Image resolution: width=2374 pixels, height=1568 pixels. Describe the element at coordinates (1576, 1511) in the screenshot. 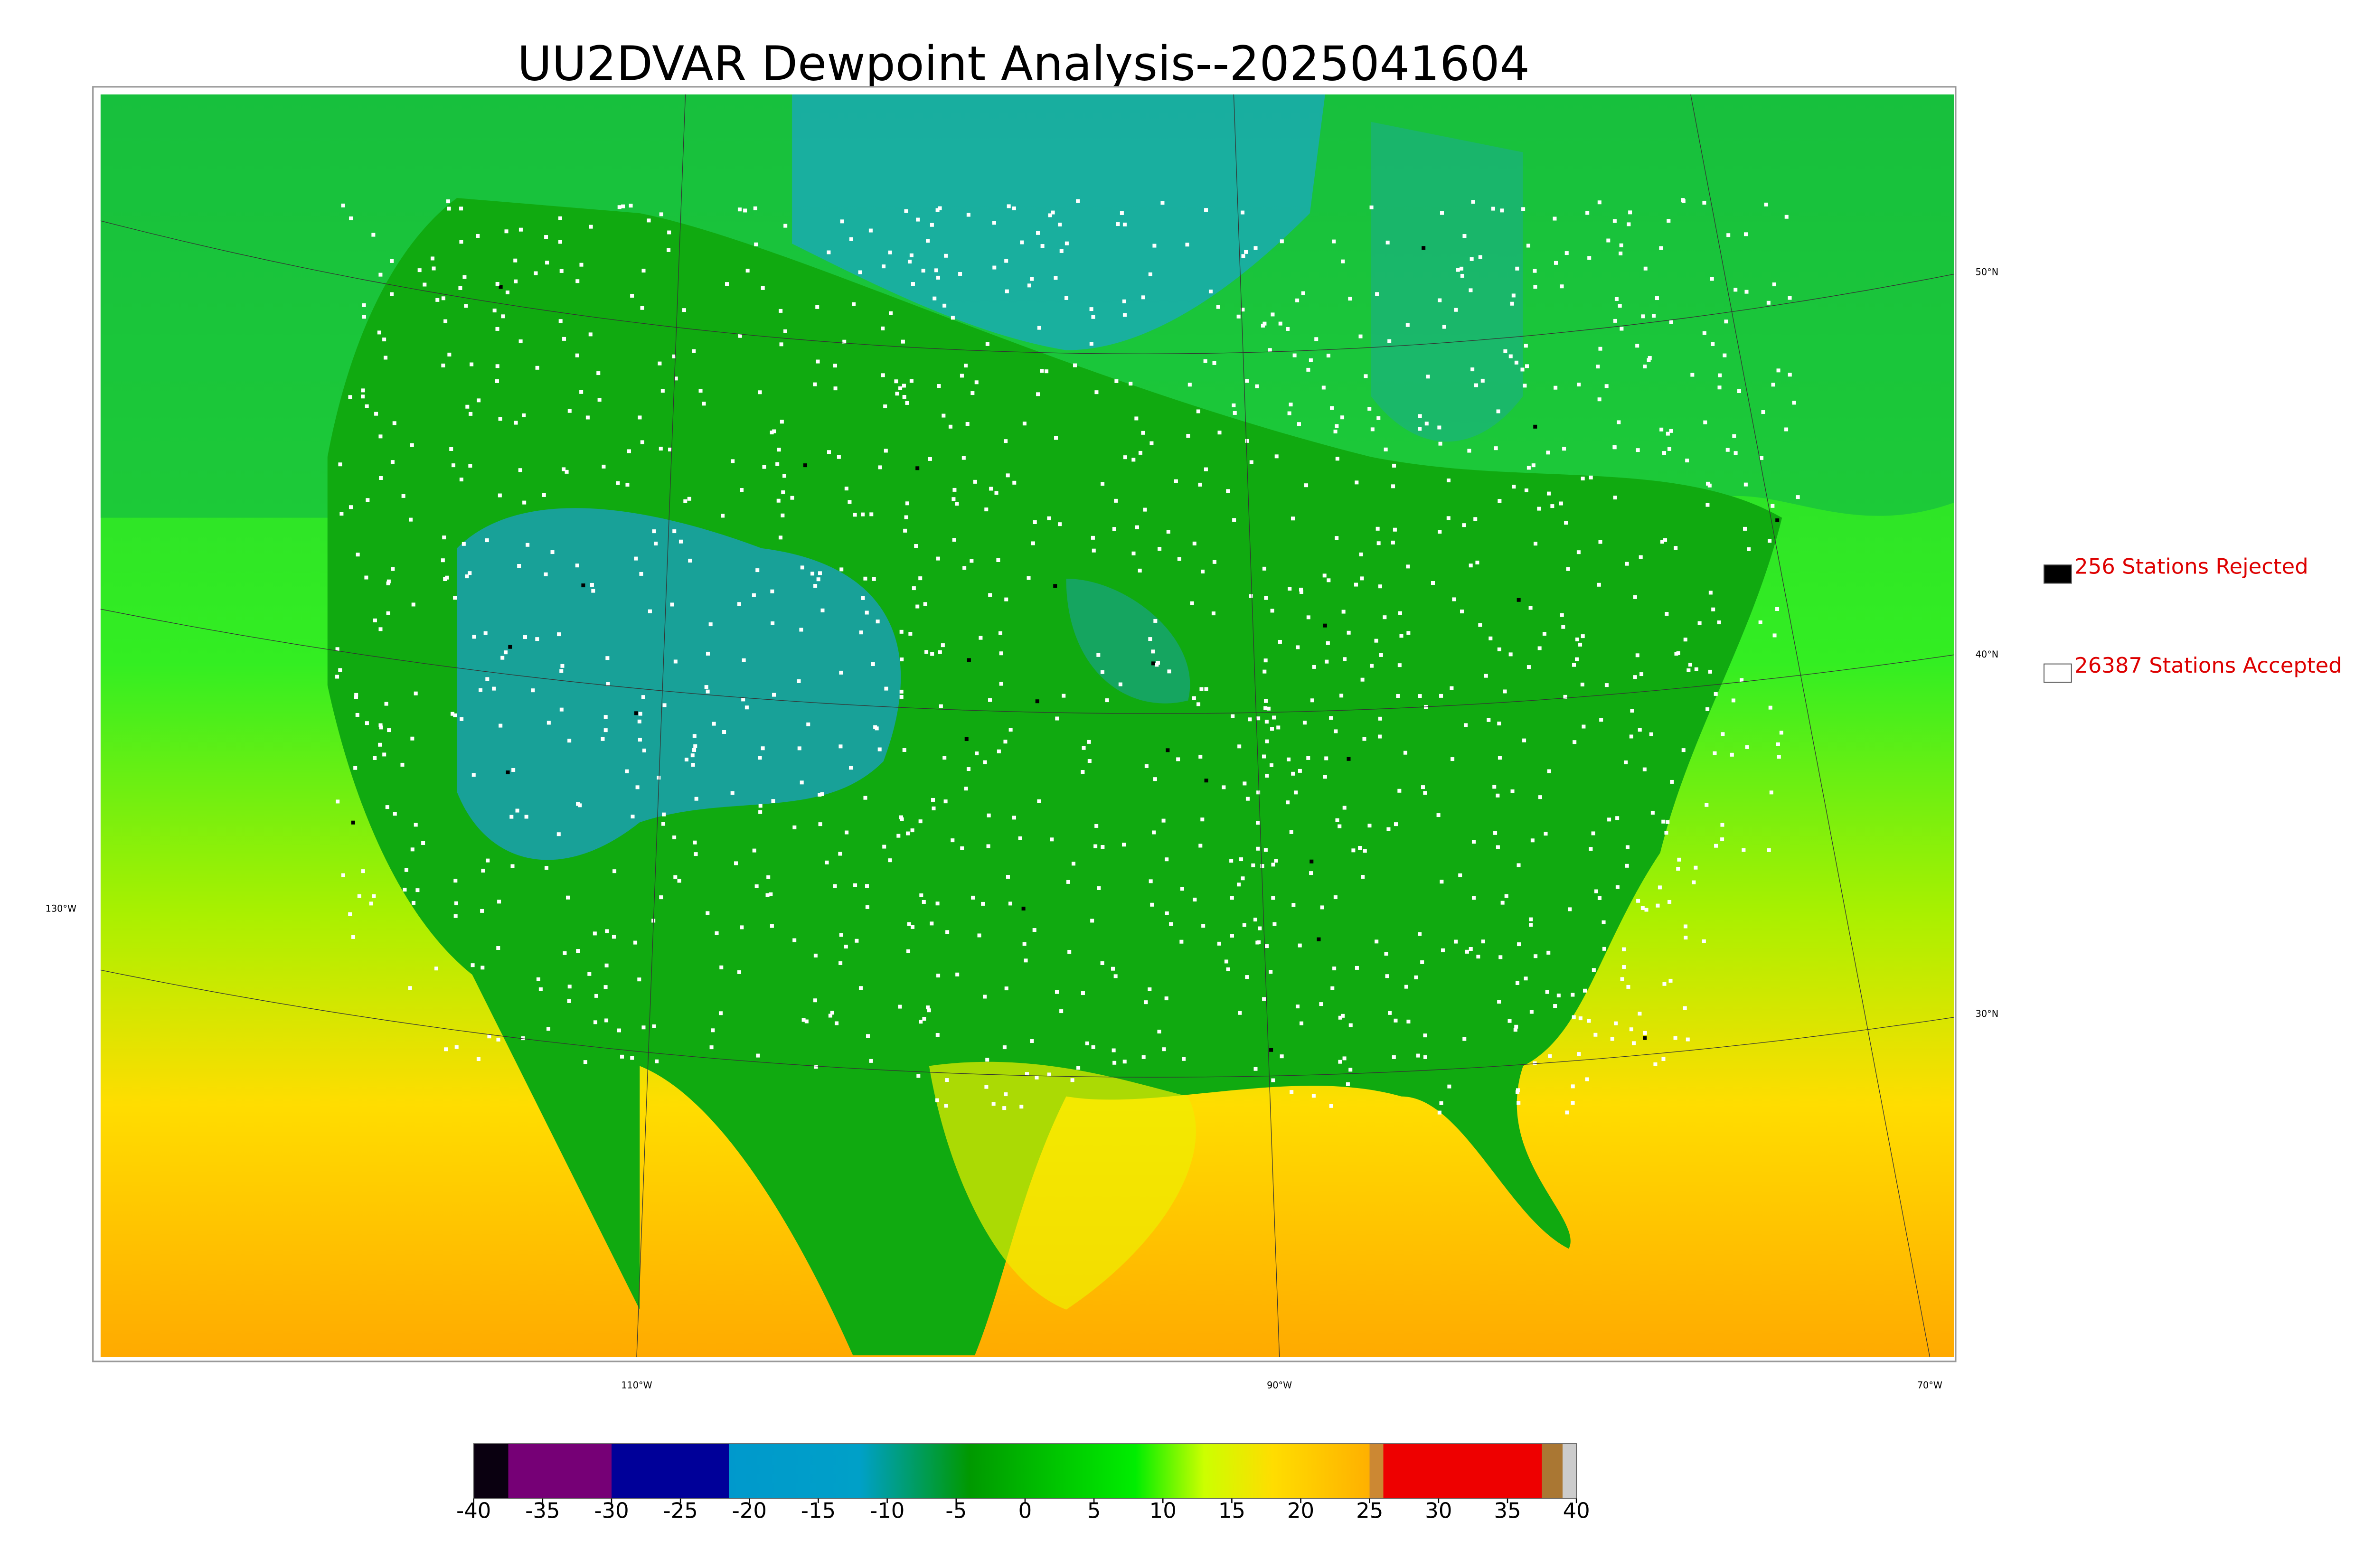

I see `colorbar-tick-label: 40` at that location.